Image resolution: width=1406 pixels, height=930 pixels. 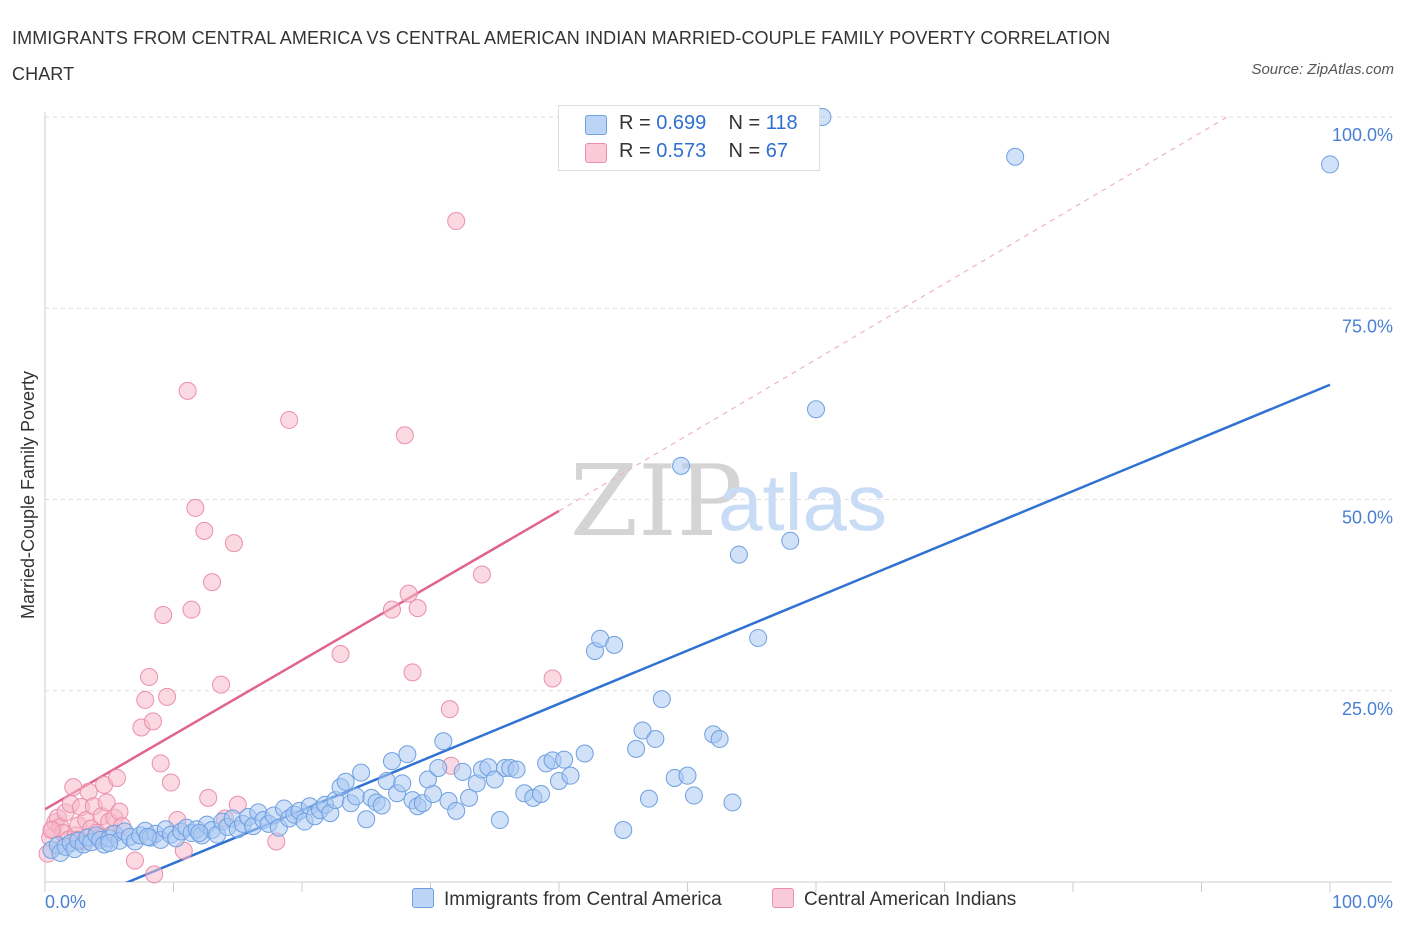 What do you see at coordinates (681, 151) in the screenshot?
I see `legend-r-value: 0.573` at bounding box center [681, 151].